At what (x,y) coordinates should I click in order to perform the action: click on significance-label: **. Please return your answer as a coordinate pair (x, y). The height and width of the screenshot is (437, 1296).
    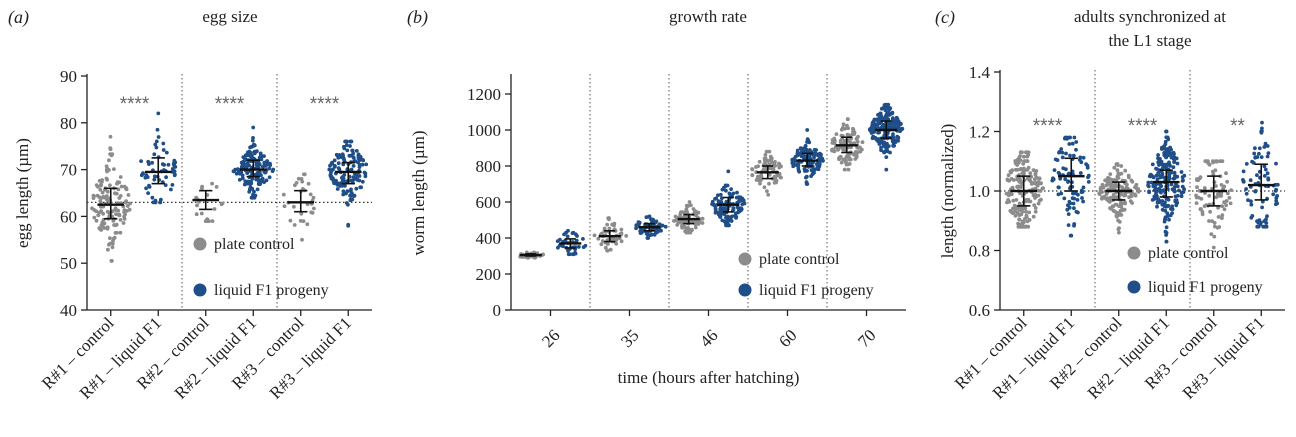
    Looking at the image, I should click on (1237, 126).